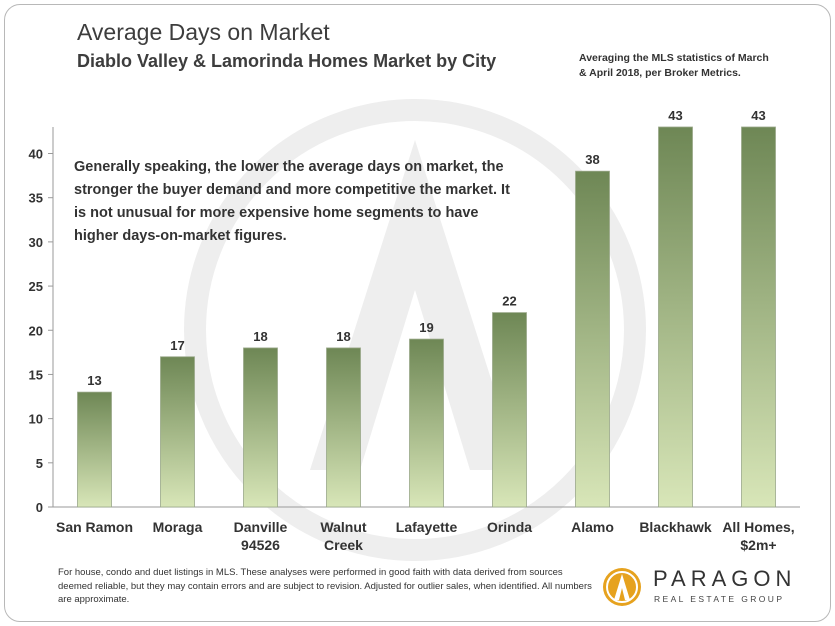  What do you see at coordinates (675, 527) in the screenshot?
I see `x-category-label: Blackhawk` at bounding box center [675, 527].